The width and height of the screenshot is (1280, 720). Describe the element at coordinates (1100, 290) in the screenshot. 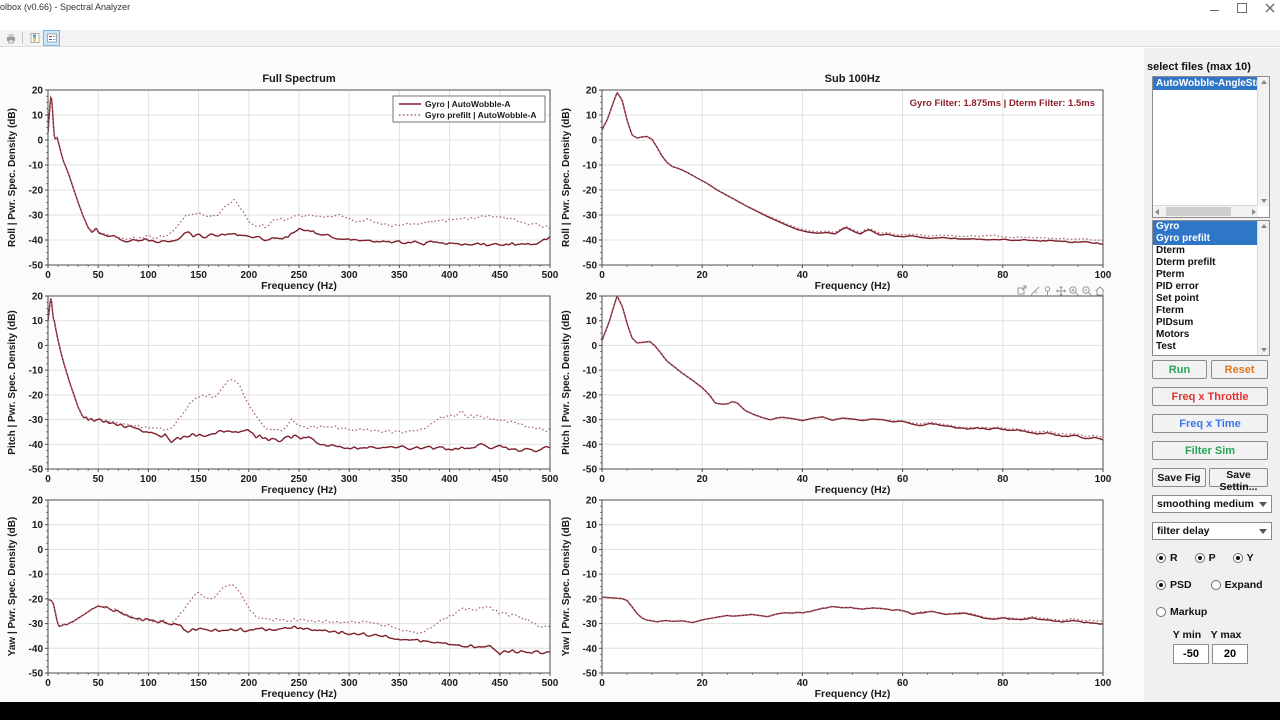

I see `home-icon` at that location.